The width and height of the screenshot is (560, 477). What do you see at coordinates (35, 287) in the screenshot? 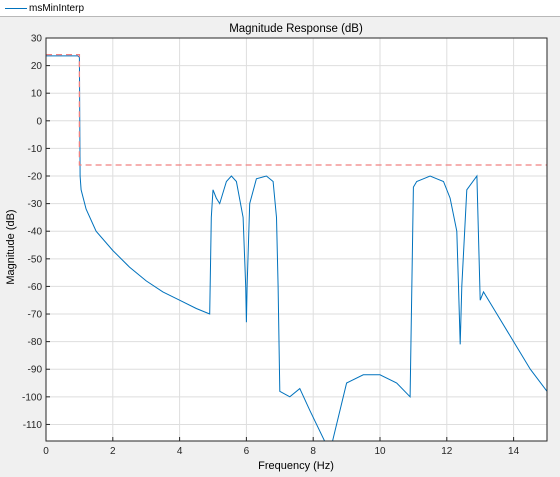
I see `y-tick-label: -60` at bounding box center [35, 287].